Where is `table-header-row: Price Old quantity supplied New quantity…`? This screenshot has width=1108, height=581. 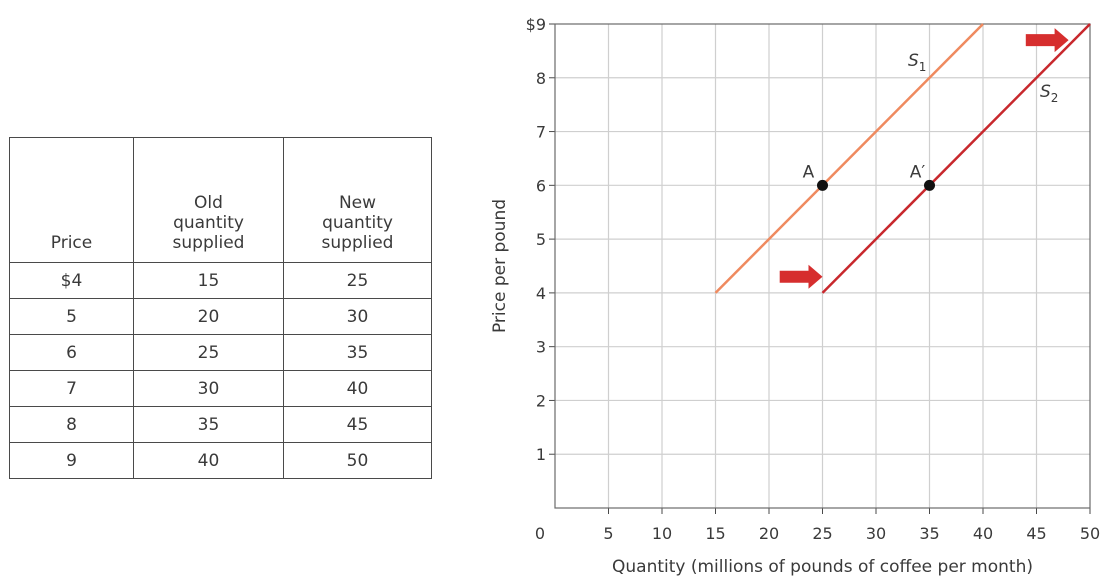
table-header-row: Price Old quantity supplied New quantity… is located at coordinates (220, 200).